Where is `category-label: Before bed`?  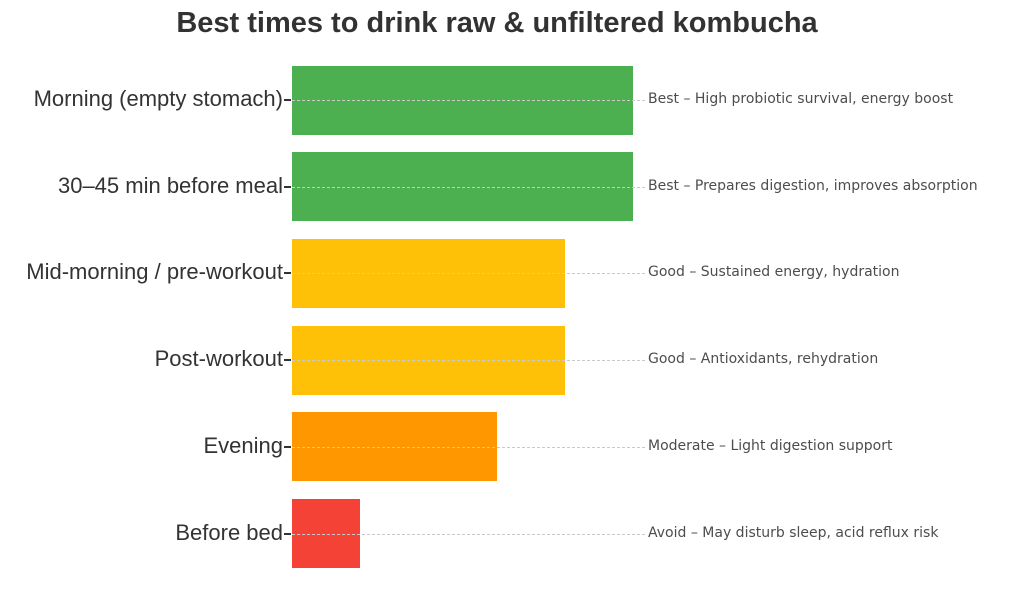
category-label: Before bed is located at coordinates (229, 532).